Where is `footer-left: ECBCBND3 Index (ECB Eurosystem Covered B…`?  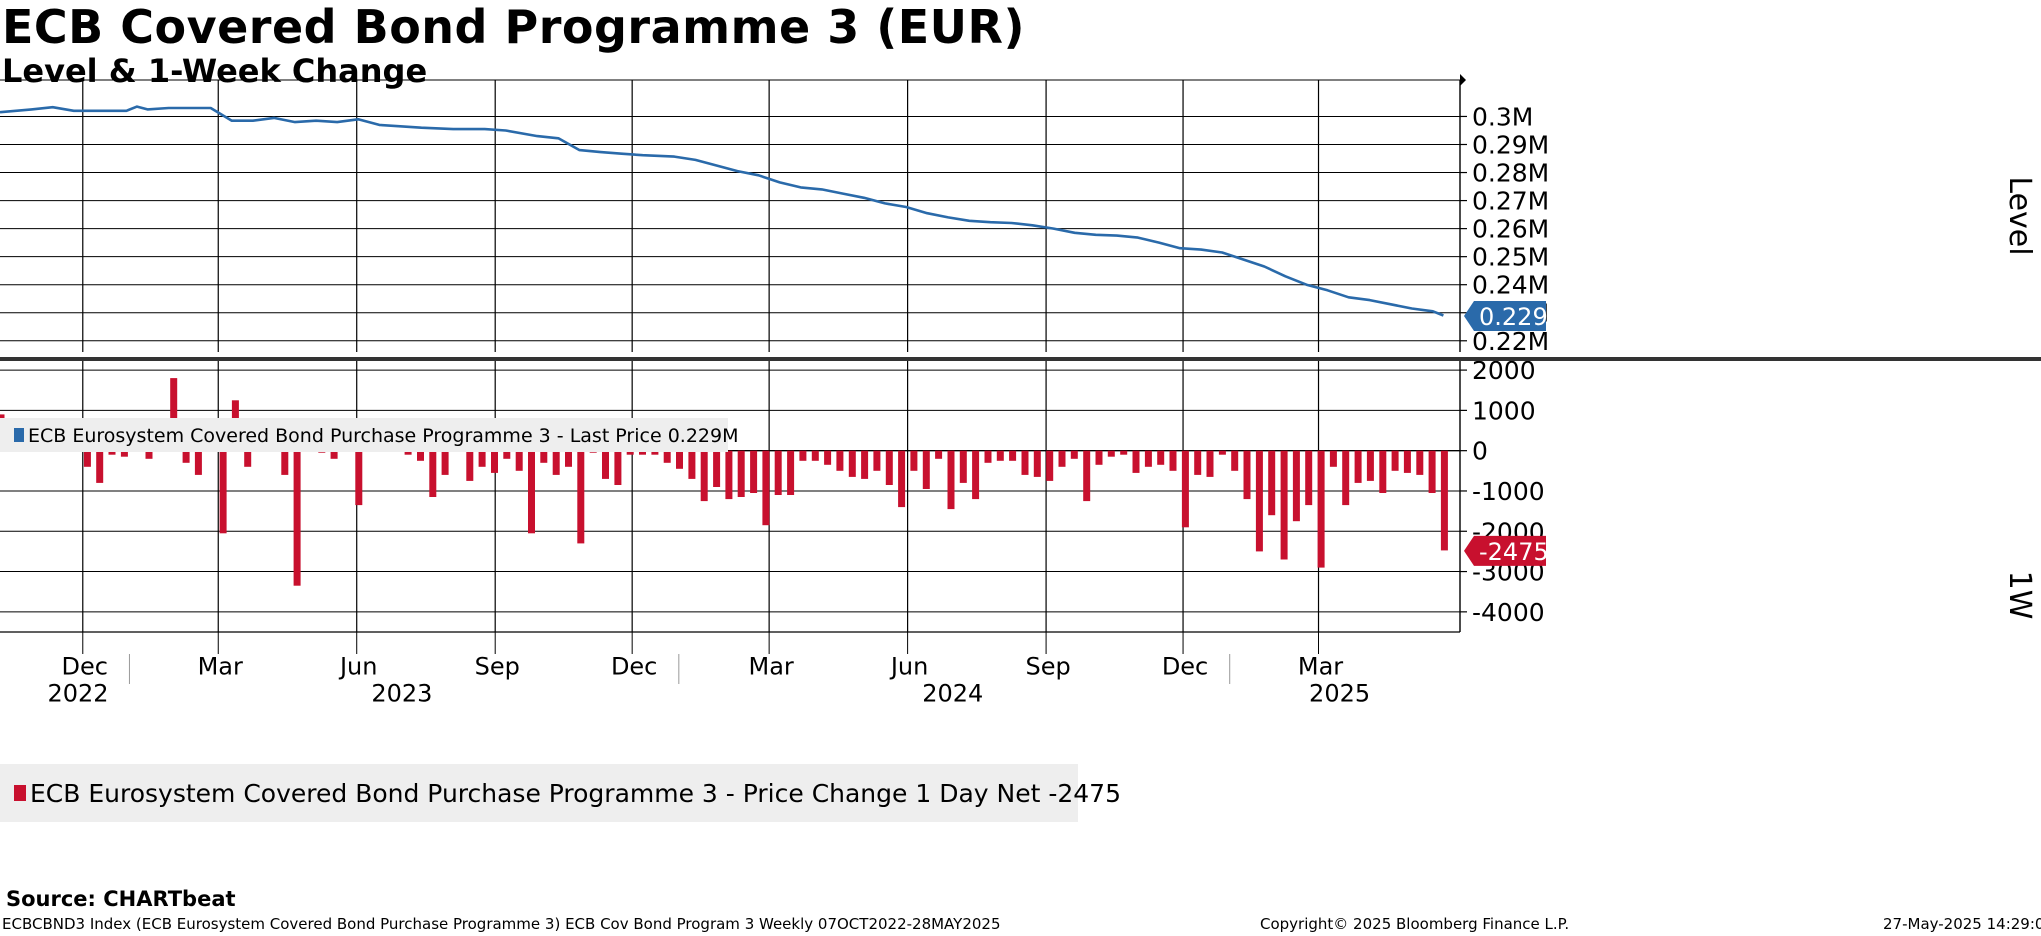
footer-left: ECBCBND3 Index (ECB Eurosystem Covered B… is located at coordinates (501, 924).